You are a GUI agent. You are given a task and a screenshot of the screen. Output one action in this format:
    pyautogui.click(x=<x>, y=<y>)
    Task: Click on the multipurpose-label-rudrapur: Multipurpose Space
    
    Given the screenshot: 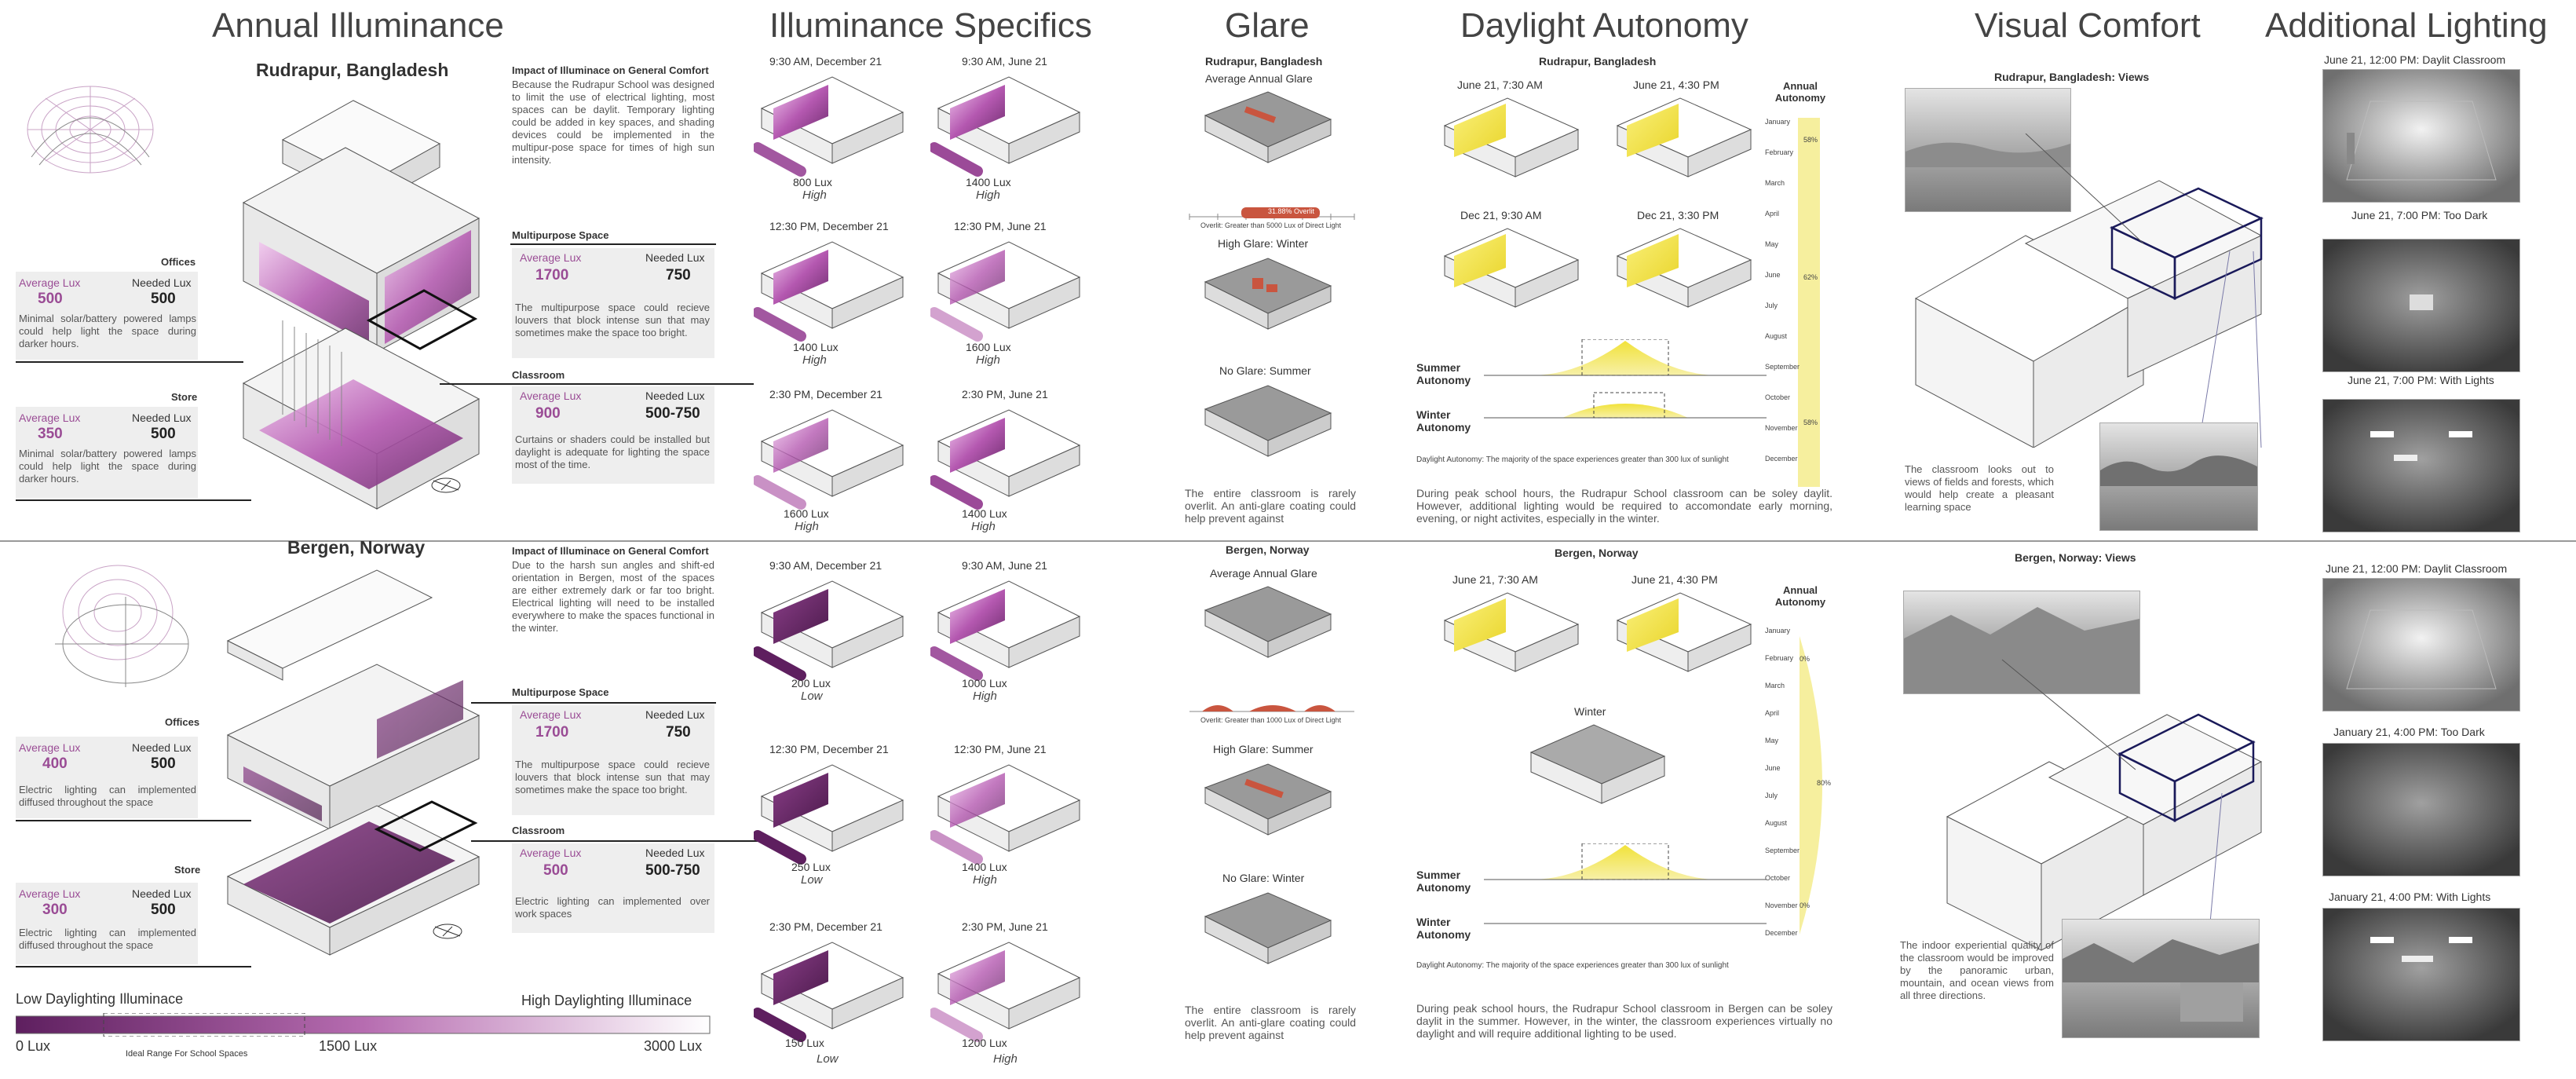 What is the action you would take?
    pyautogui.click(x=560, y=235)
    